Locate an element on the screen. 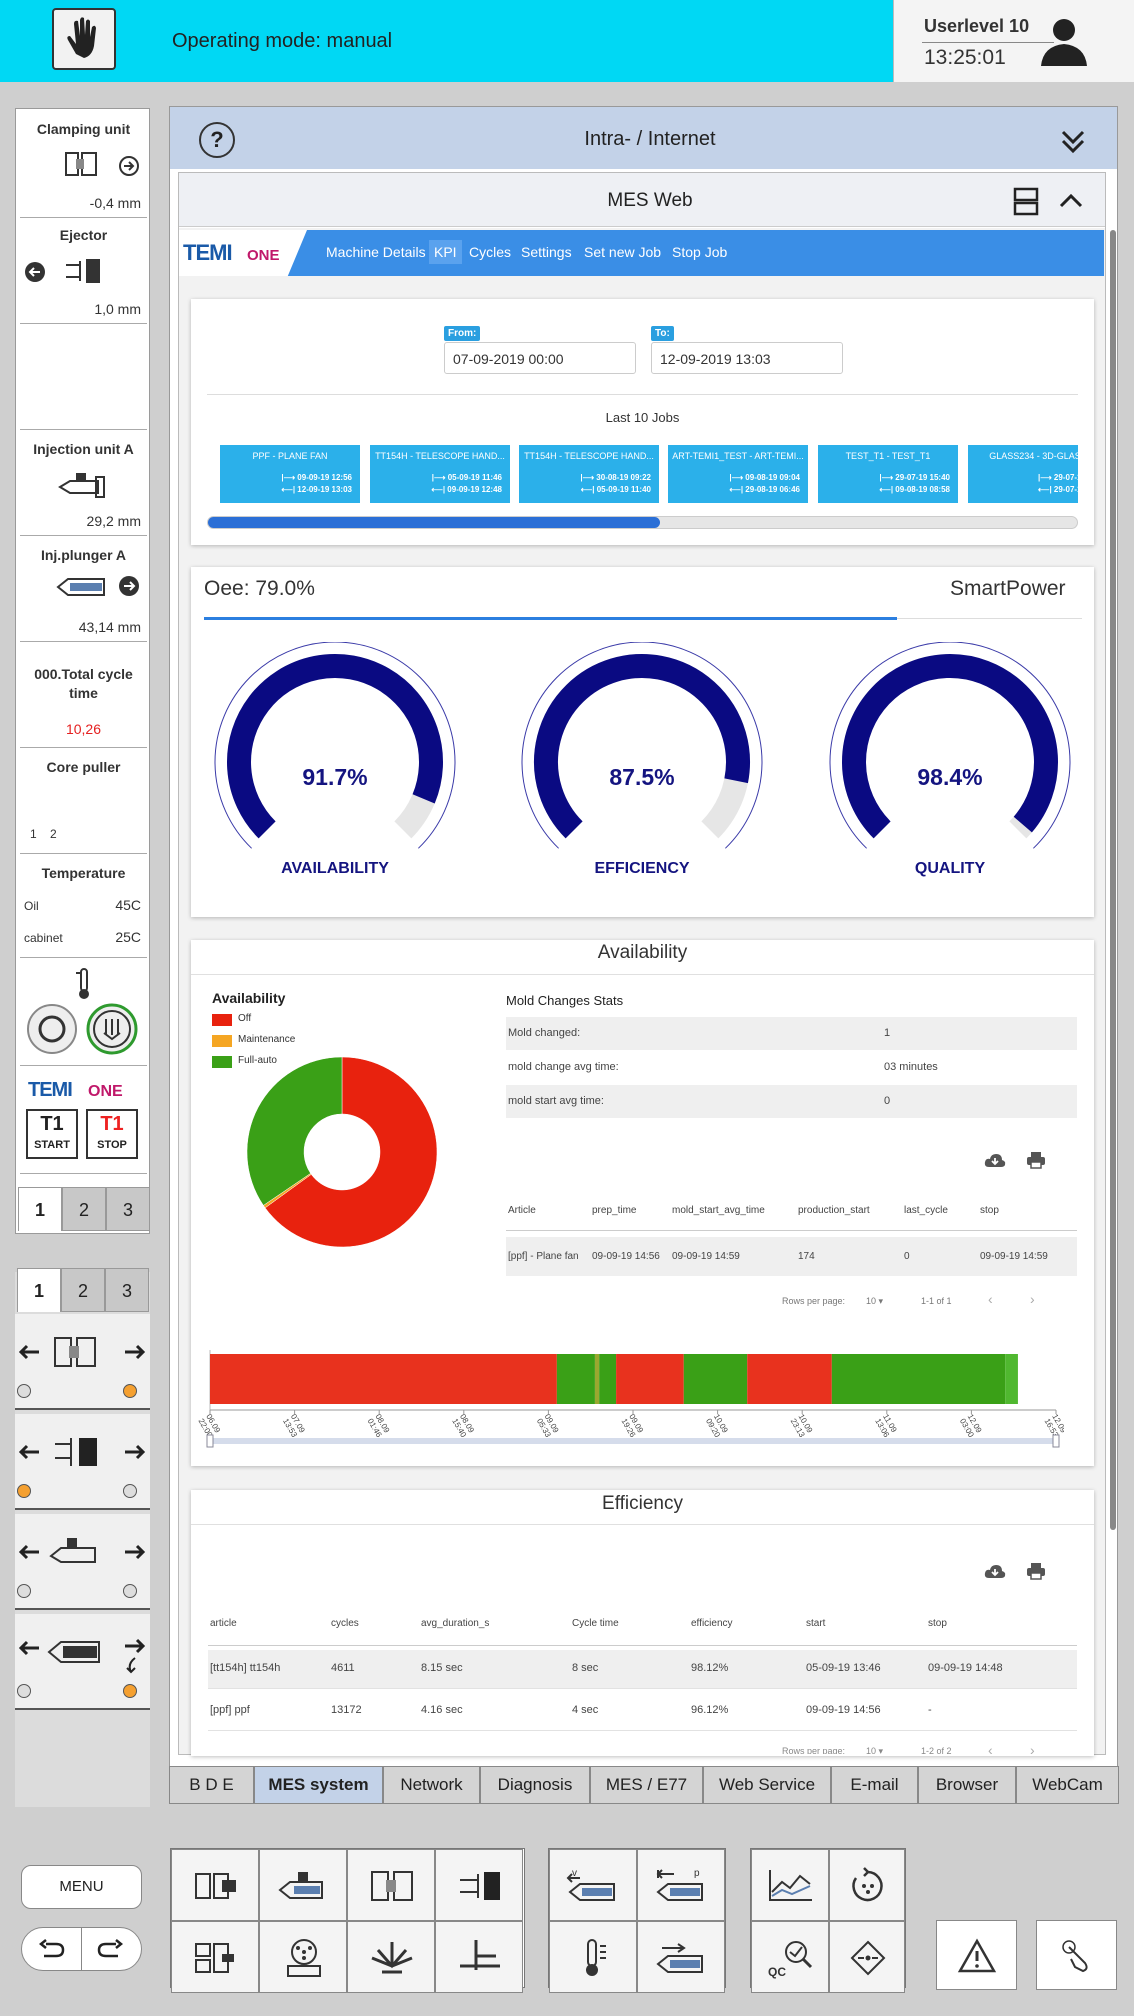 Image resolution: width=1134 pixels, height=2016 pixels. nav-settings: Settings is located at coordinates (546, 252).